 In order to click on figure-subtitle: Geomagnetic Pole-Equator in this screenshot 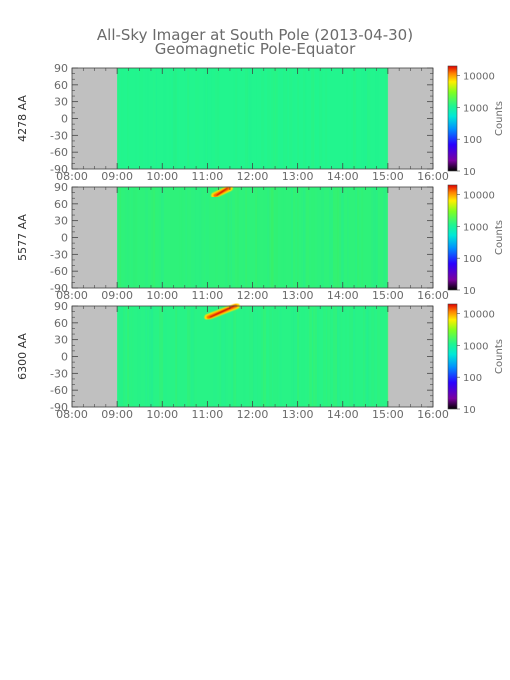, I will do `click(255, 49)`.